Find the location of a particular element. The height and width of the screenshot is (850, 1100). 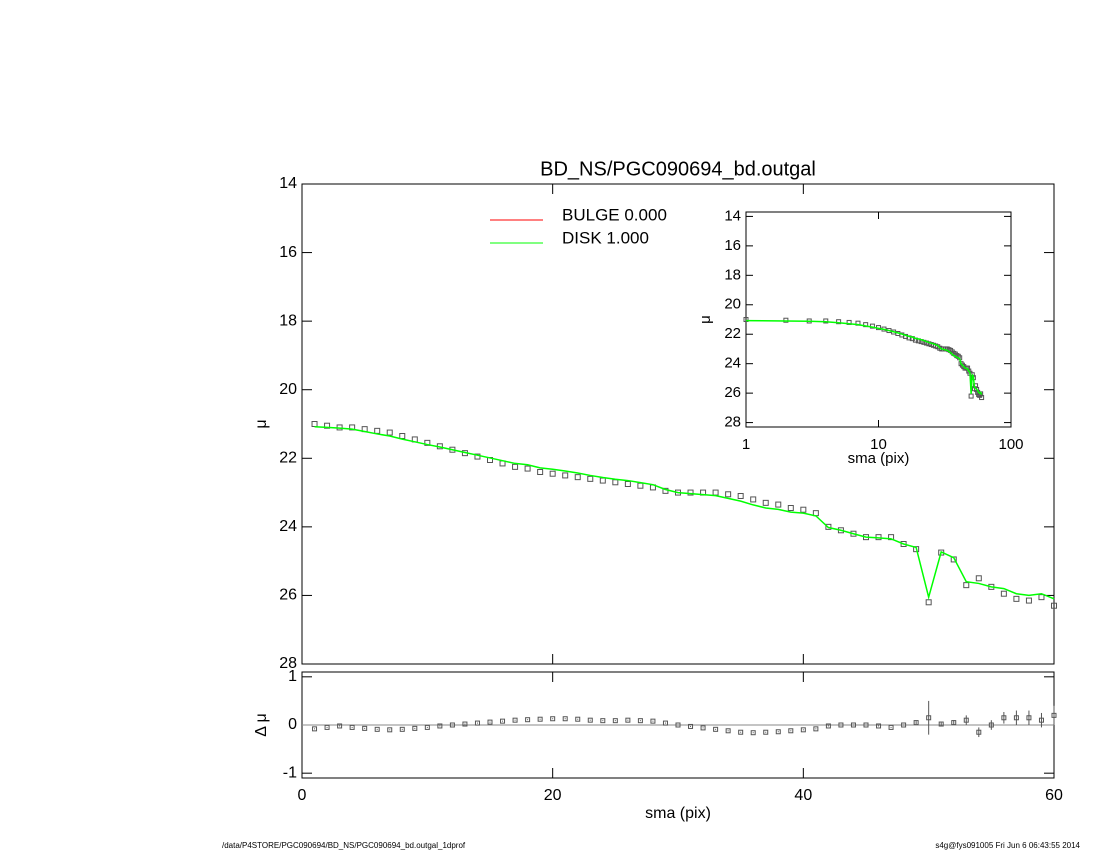

inset-background is located at coordinates (878, 319).